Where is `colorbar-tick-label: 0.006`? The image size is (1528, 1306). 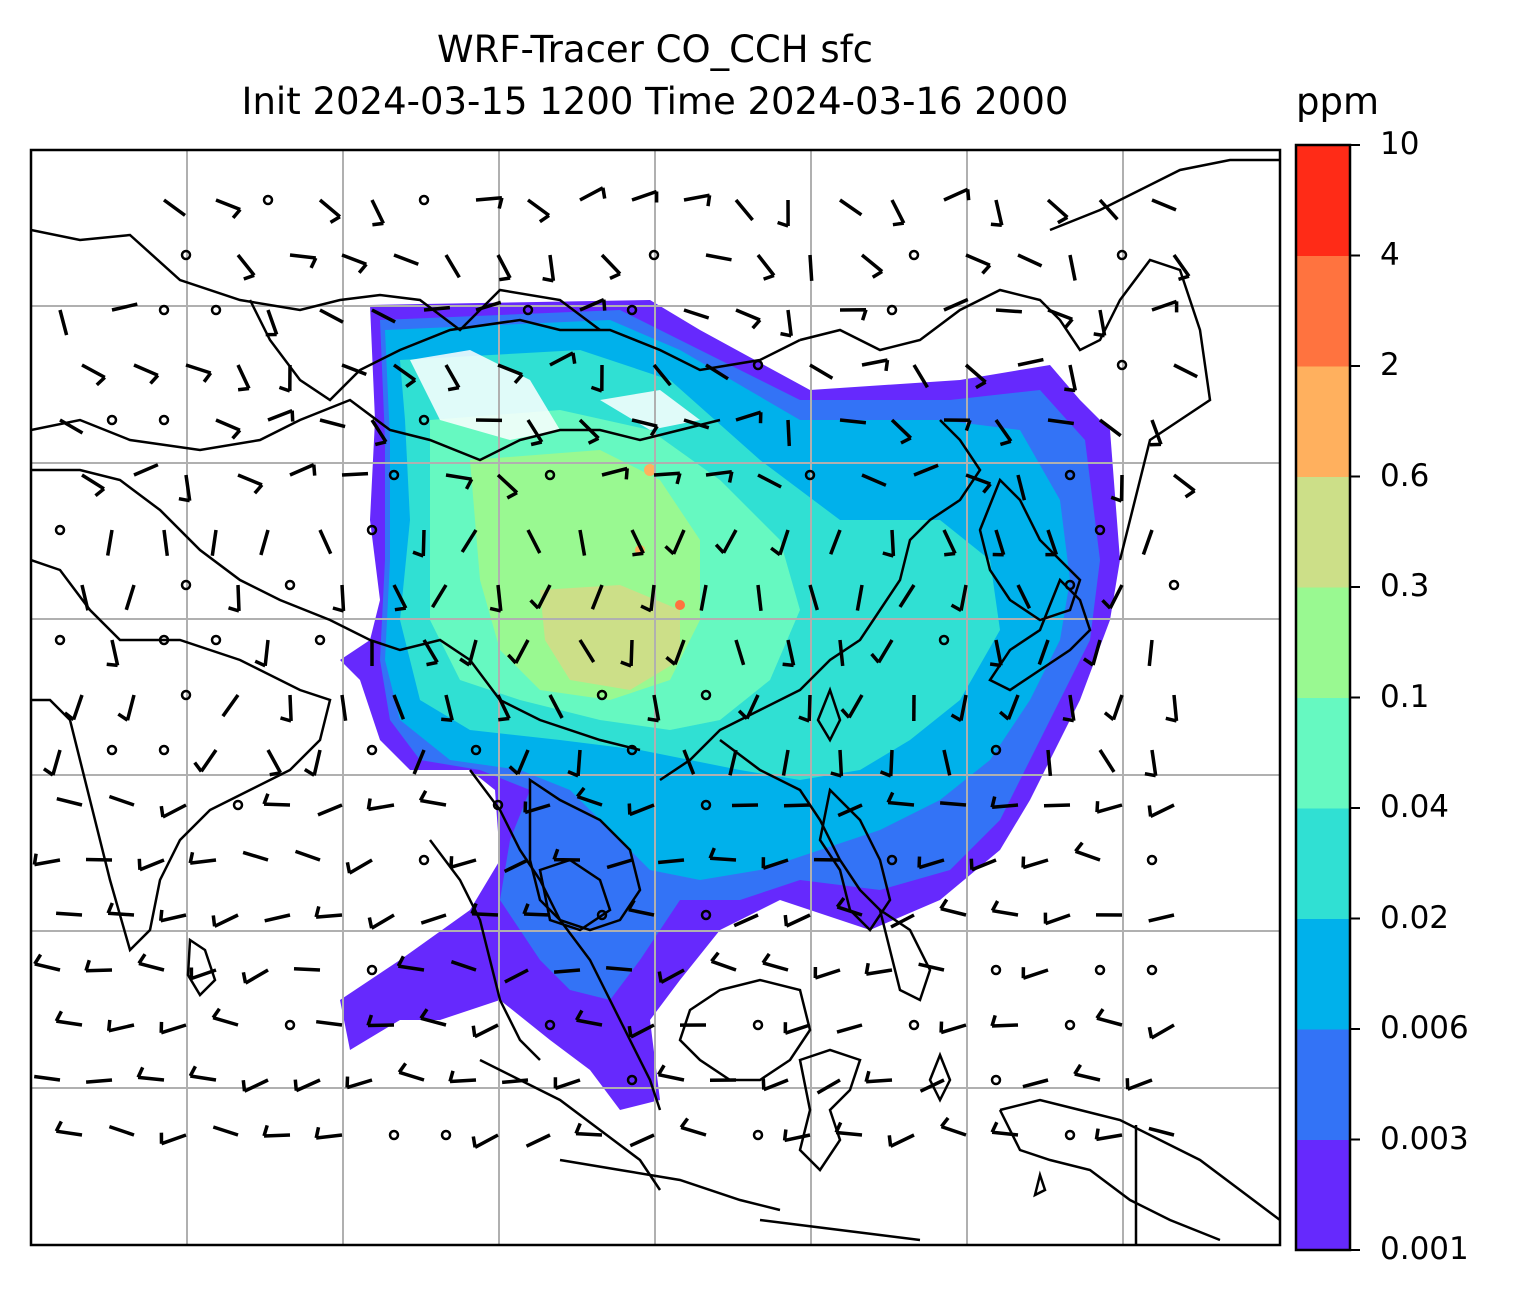 colorbar-tick-label: 0.006 is located at coordinates (1424, 1028).